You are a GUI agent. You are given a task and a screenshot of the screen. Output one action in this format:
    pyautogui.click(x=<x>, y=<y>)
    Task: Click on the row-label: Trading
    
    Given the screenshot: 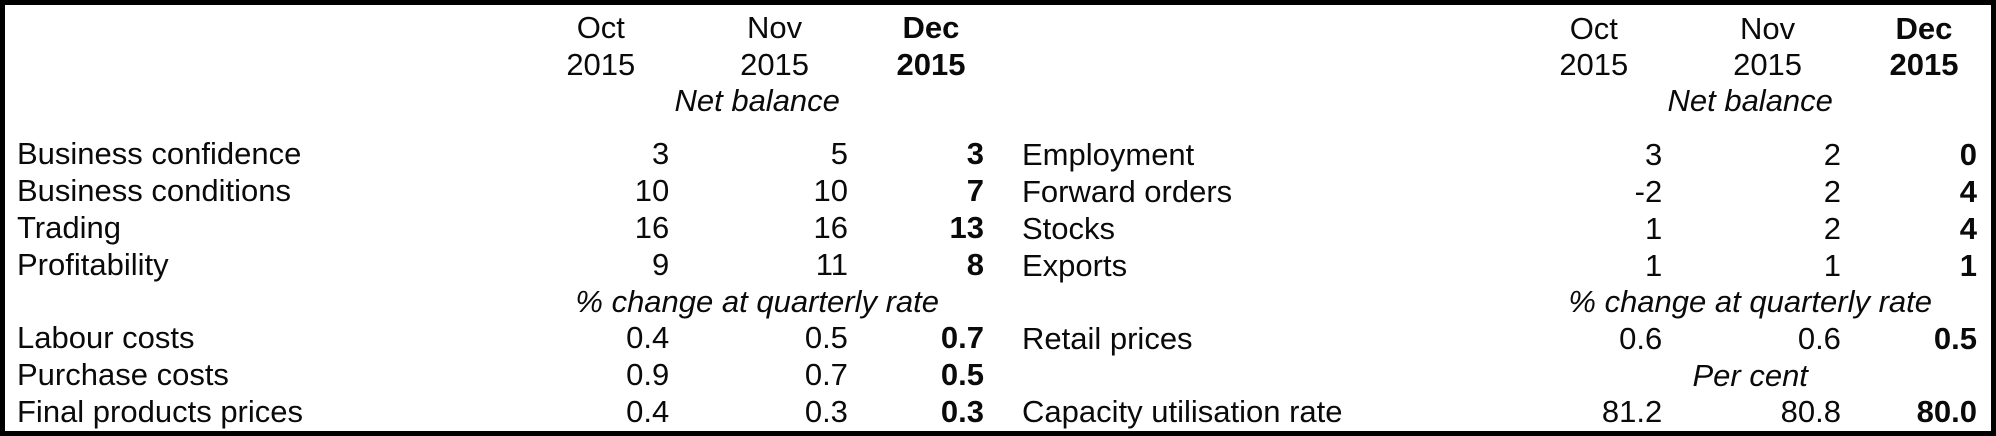 What is the action you would take?
    pyautogui.click(x=69, y=228)
    